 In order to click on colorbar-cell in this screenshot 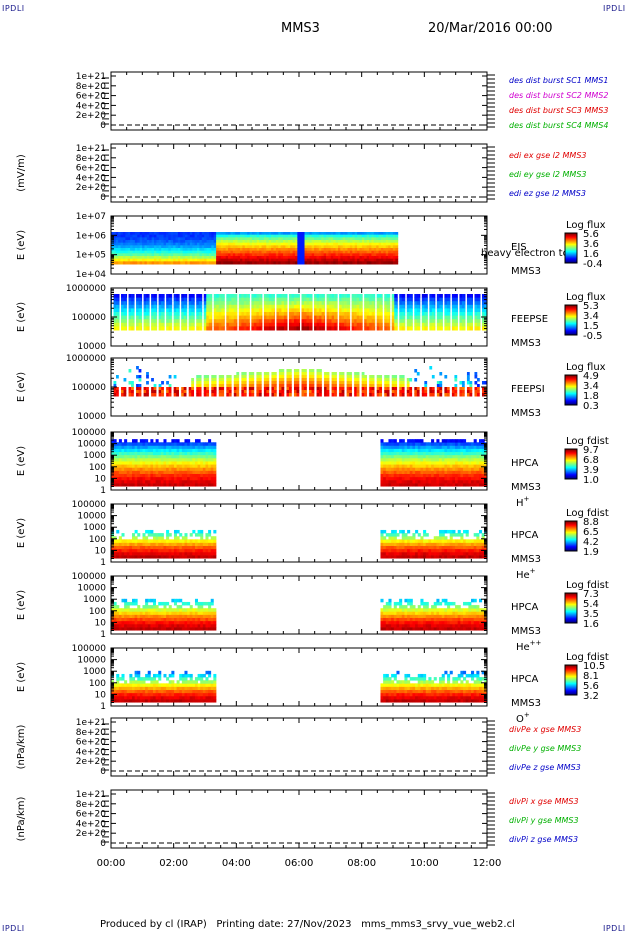, I will do `click(571, 385)`.